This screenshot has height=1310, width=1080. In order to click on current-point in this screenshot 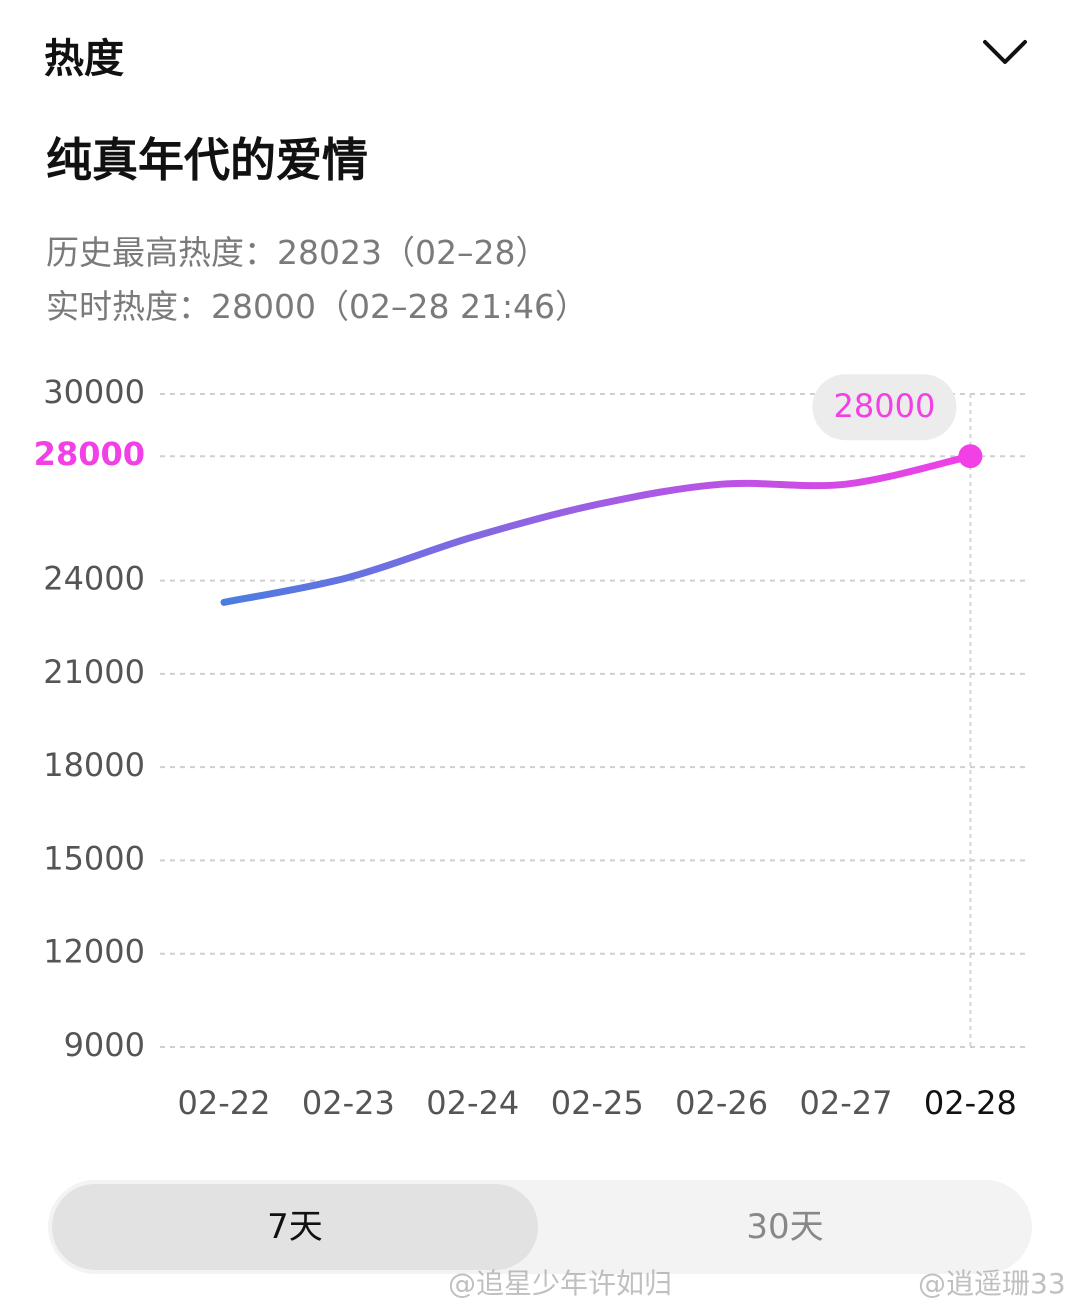, I will do `click(970, 456)`.